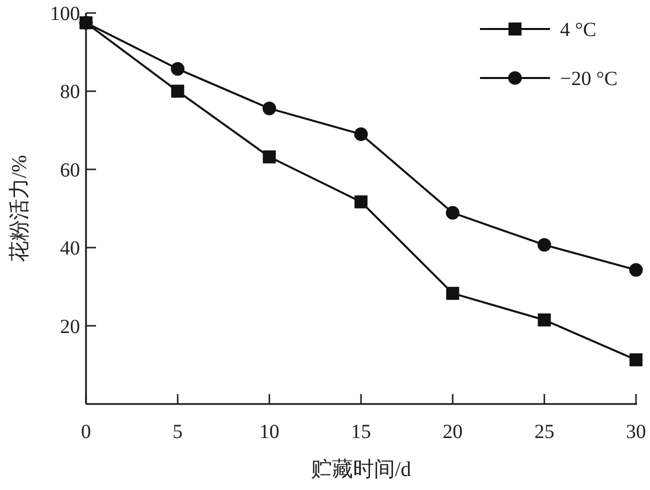 Image resolution: width=650 pixels, height=490 pixels. What do you see at coordinates (578, 30) in the screenshot?
I see `legend-label: 4 °C` at bounding box center [578, 30].